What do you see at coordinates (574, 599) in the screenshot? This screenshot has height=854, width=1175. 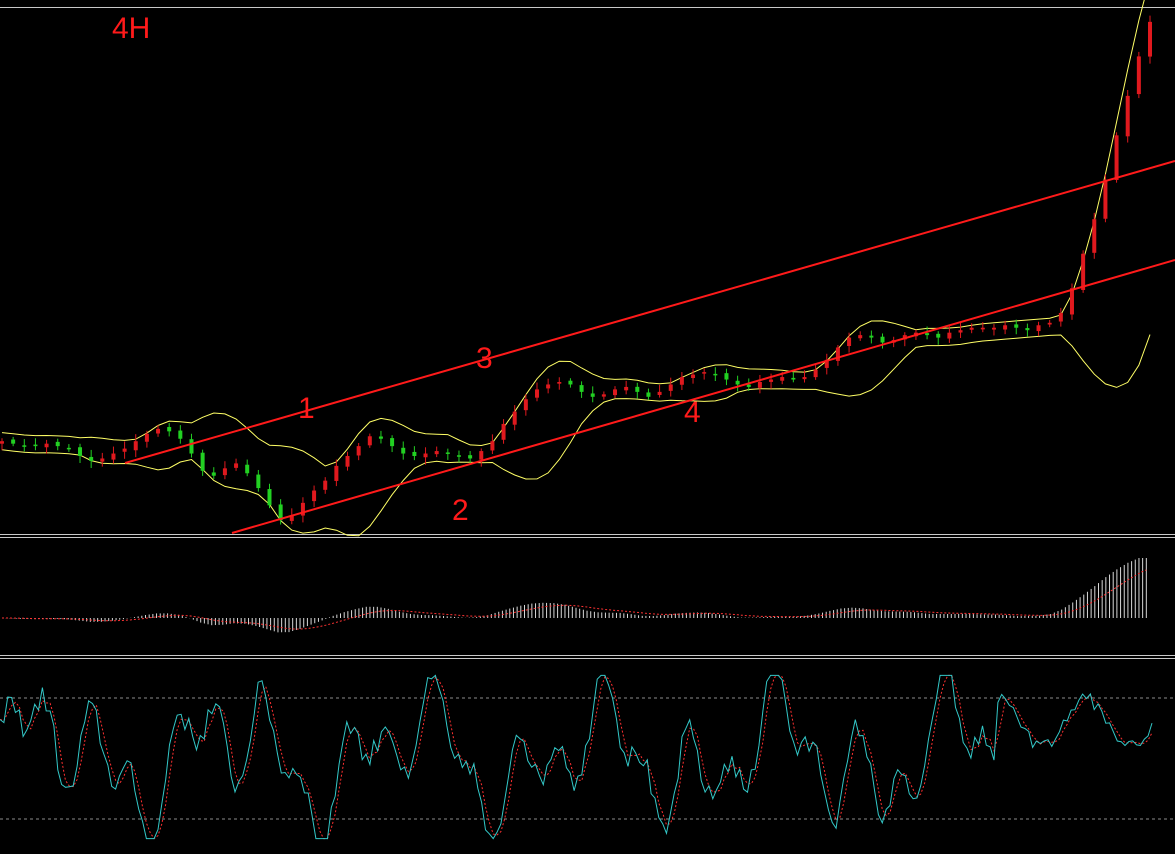 I see `oscillator-signal-line` at bounding box center [574, 599].